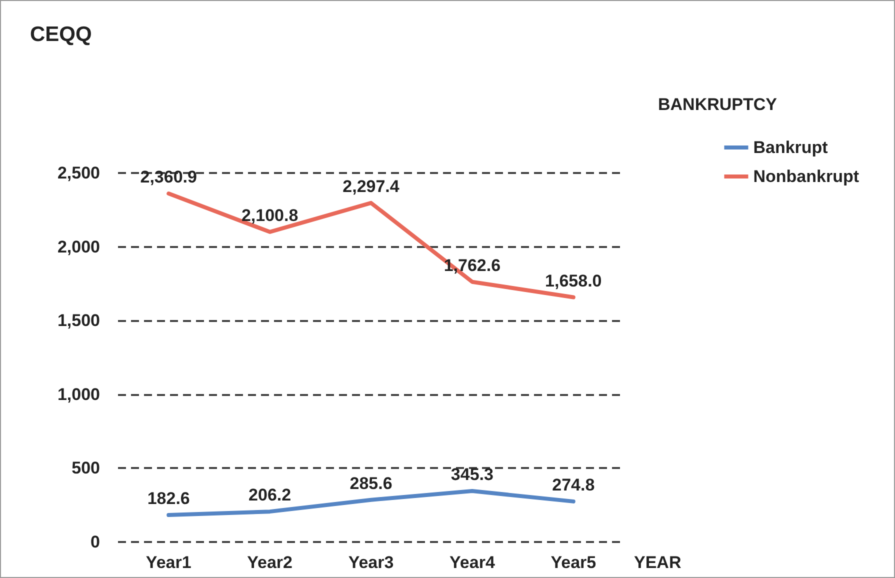  Describe the element at coordinates (269, 562) in the screenshot. I see `x-tick-label: Year2` at that location.